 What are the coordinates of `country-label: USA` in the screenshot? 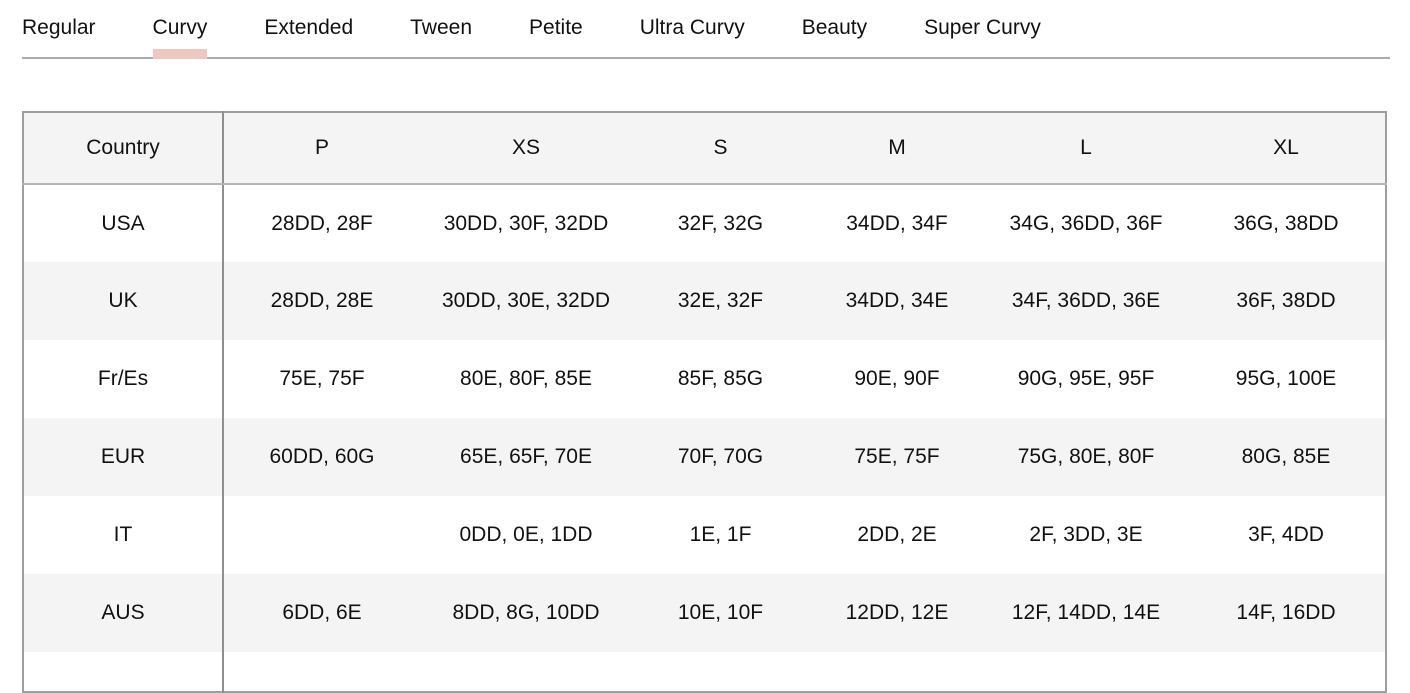 It's located at (123, 223).